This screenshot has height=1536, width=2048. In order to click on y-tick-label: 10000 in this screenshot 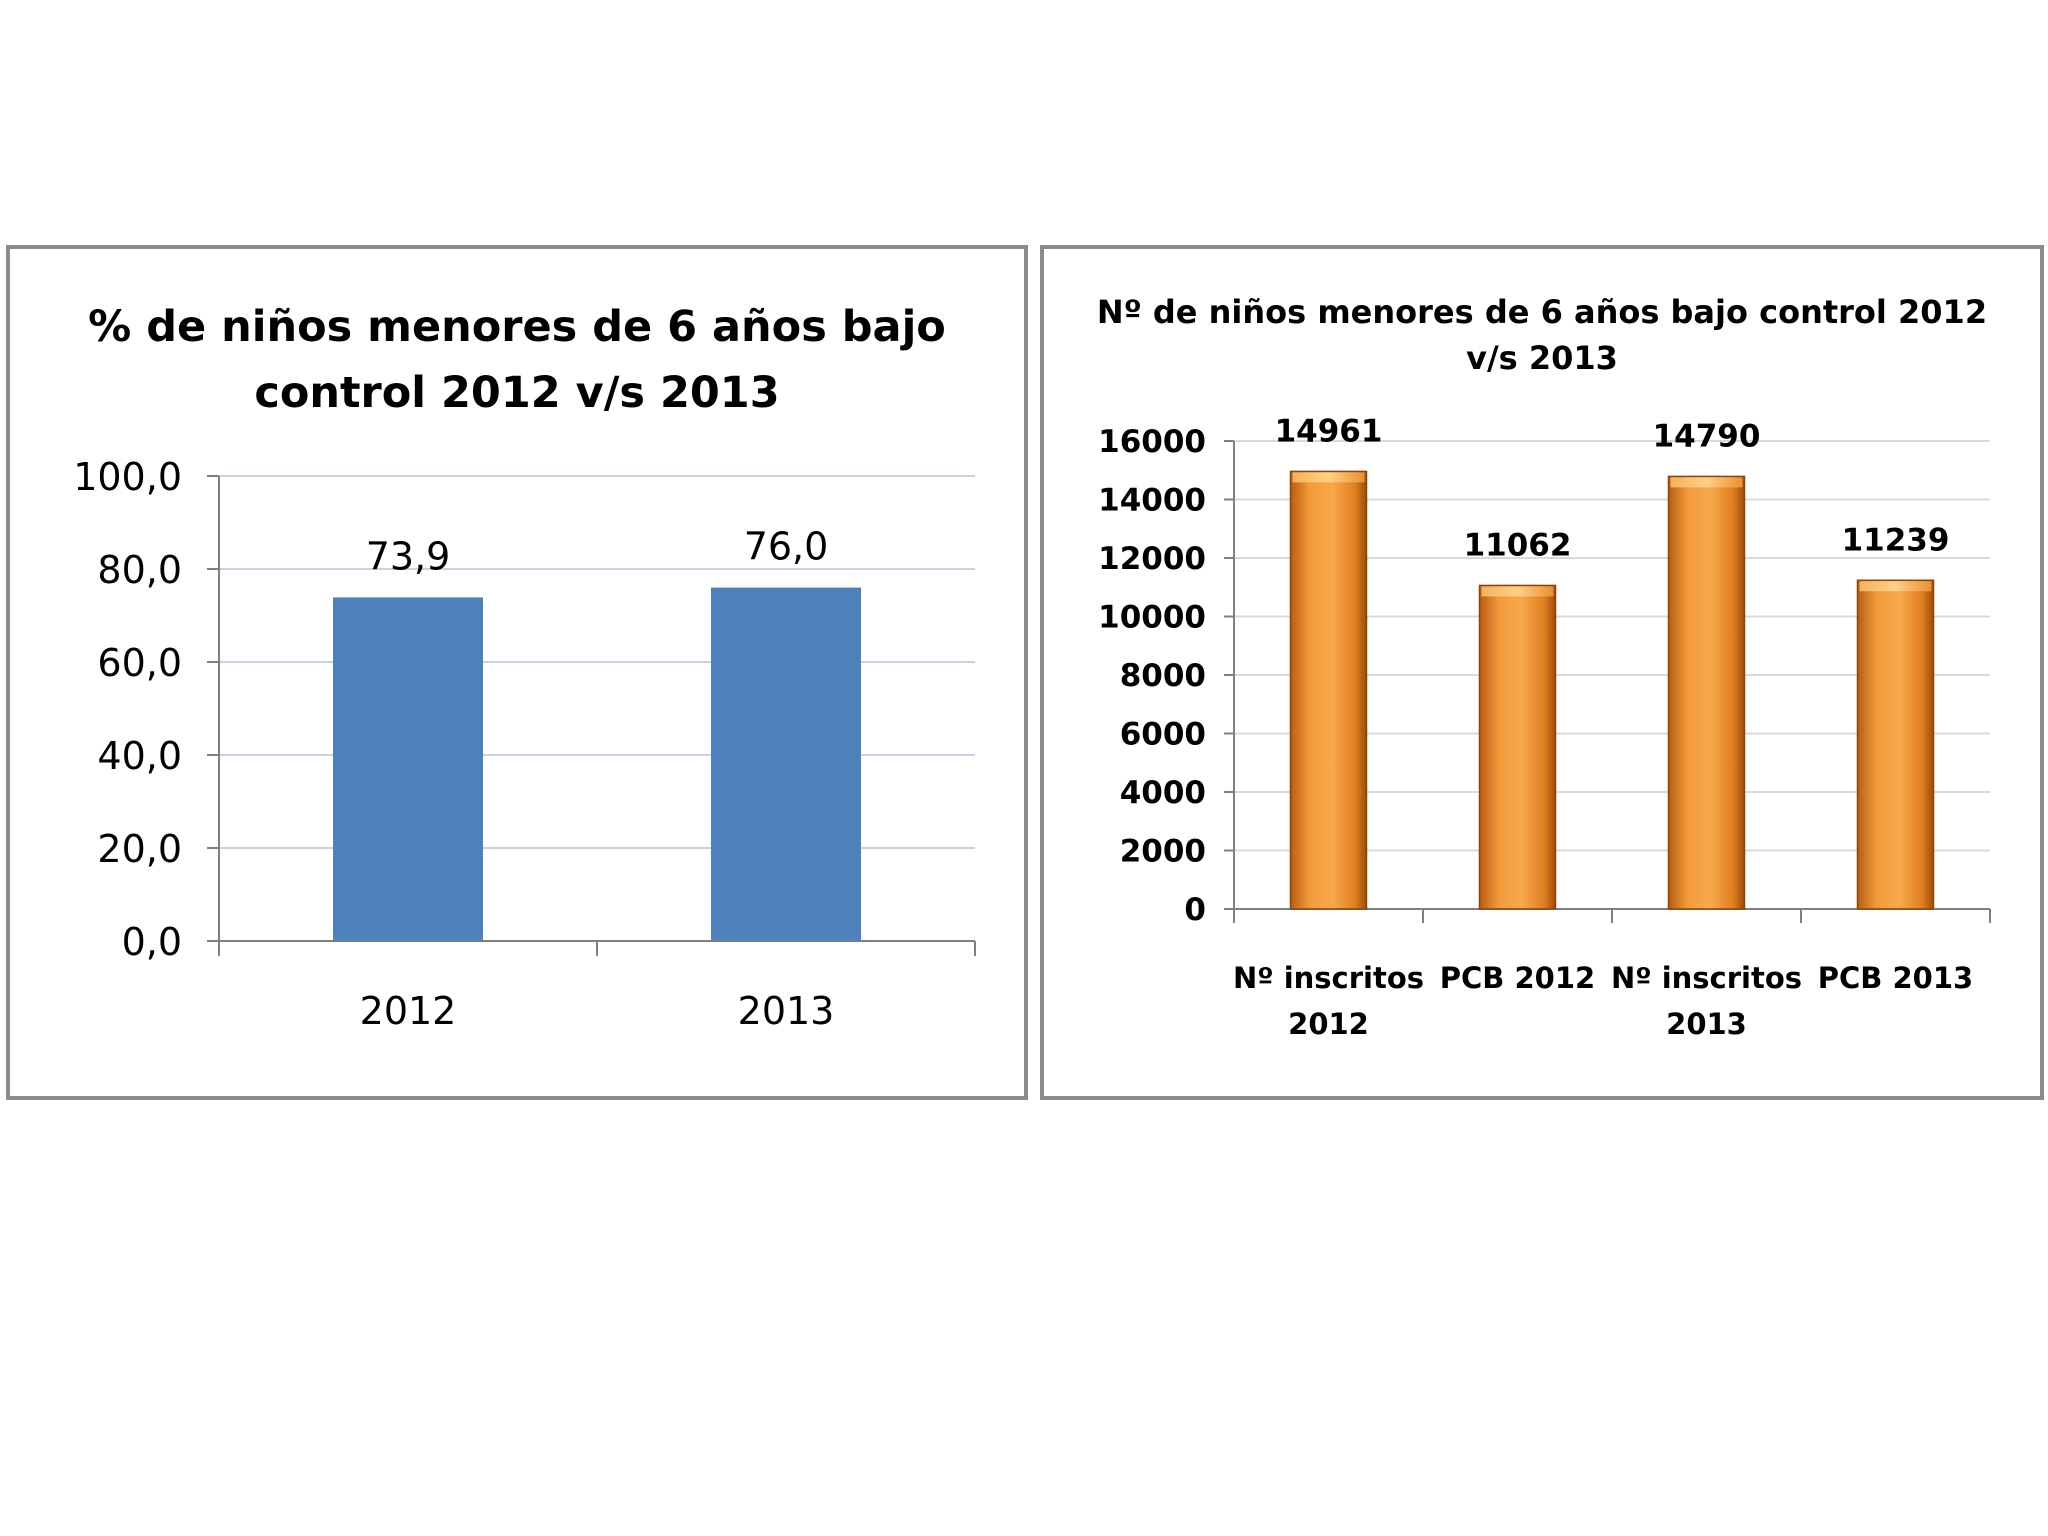, I will do `click(1152, 618)`.